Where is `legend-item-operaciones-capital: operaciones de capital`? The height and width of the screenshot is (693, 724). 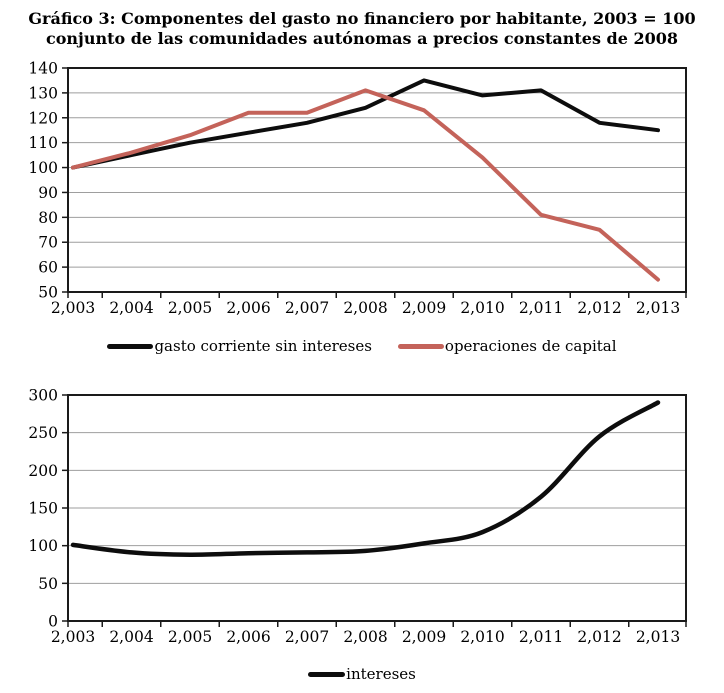 legend-item-operaciones-capital: operaciones de capital is located at coordinates (507, 346).